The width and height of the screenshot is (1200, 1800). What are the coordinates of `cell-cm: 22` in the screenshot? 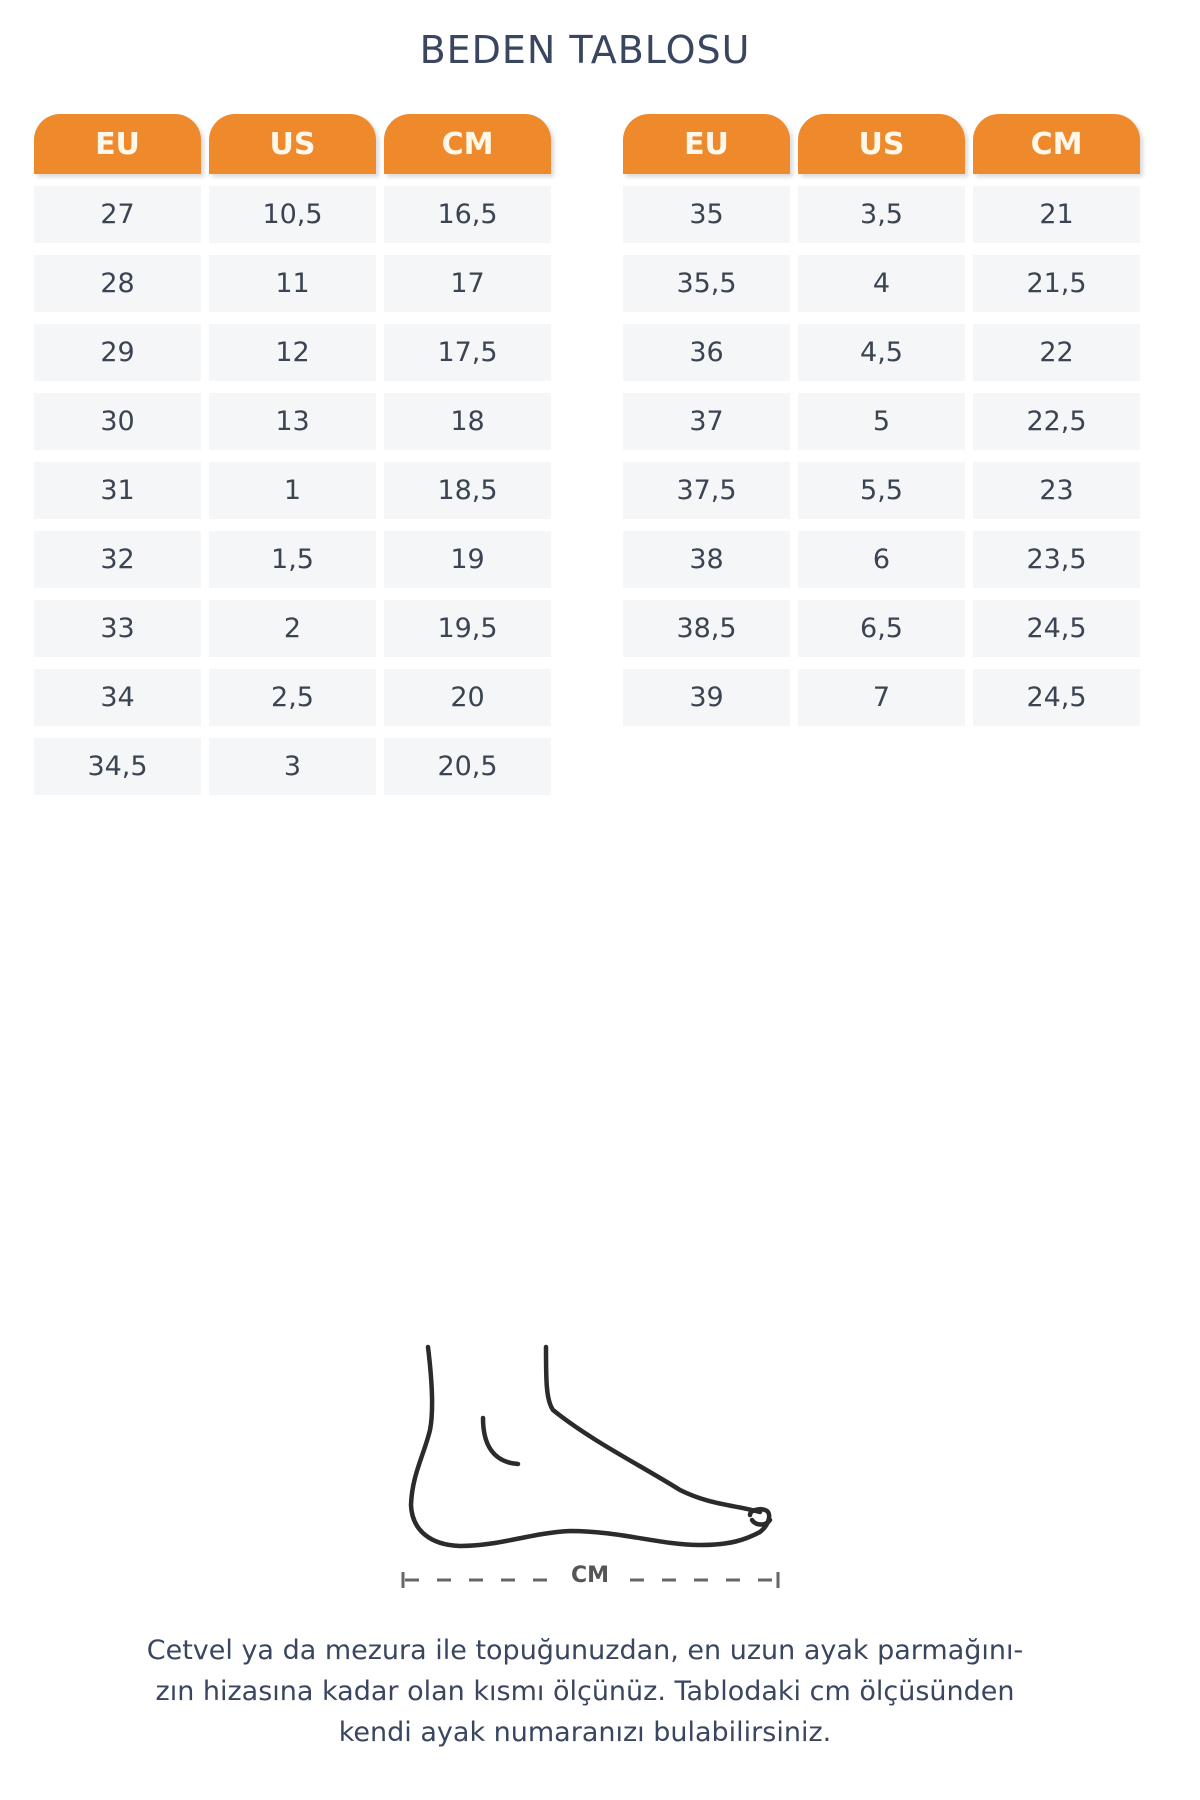 It's located at (1056, 352).